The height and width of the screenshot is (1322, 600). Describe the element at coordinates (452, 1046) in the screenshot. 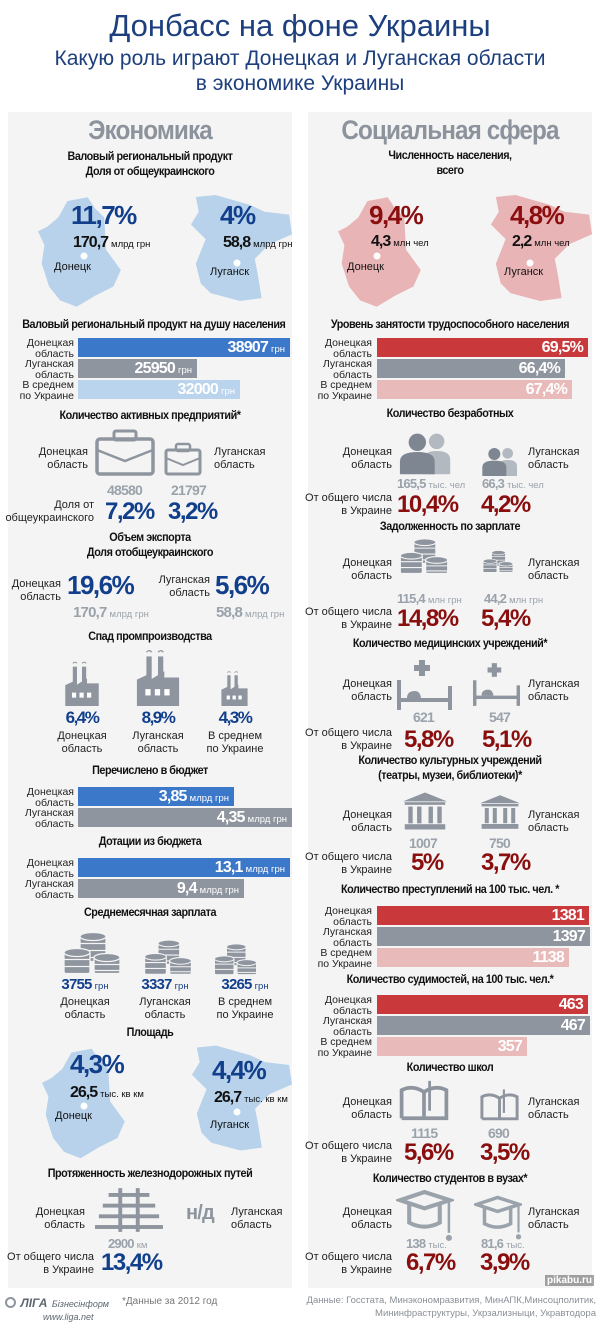

I see `bar-ukraine: 357` at that location.